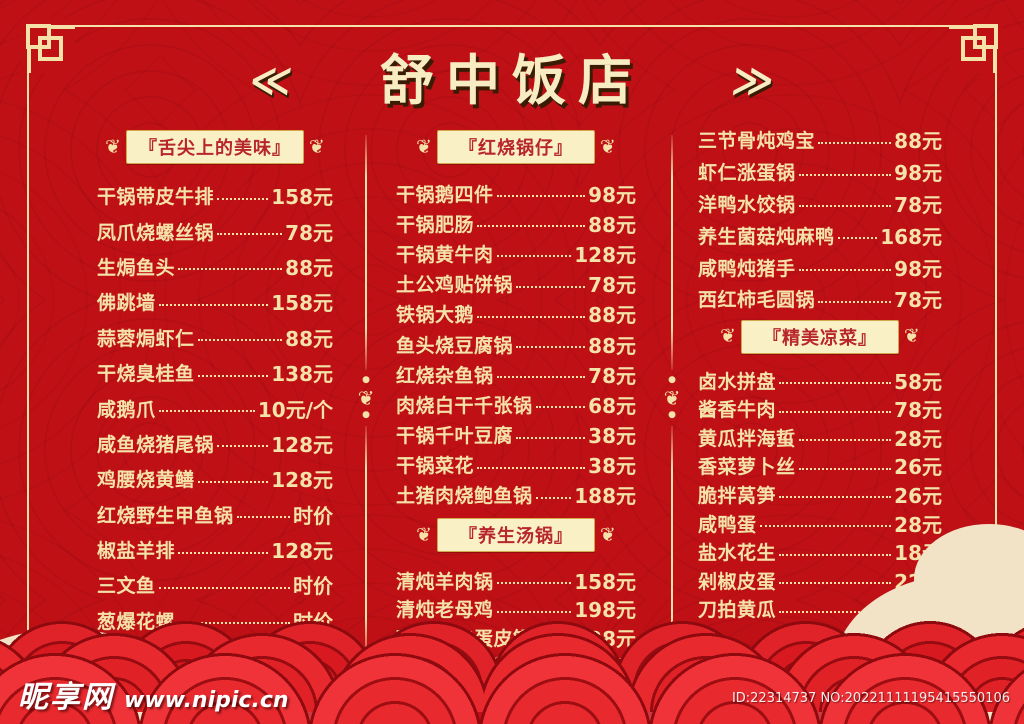  Describe the element at coordinates (820, 466) in the screenshot. I see `menu-item-row: 香菜萝卜丝 26元` at that location.